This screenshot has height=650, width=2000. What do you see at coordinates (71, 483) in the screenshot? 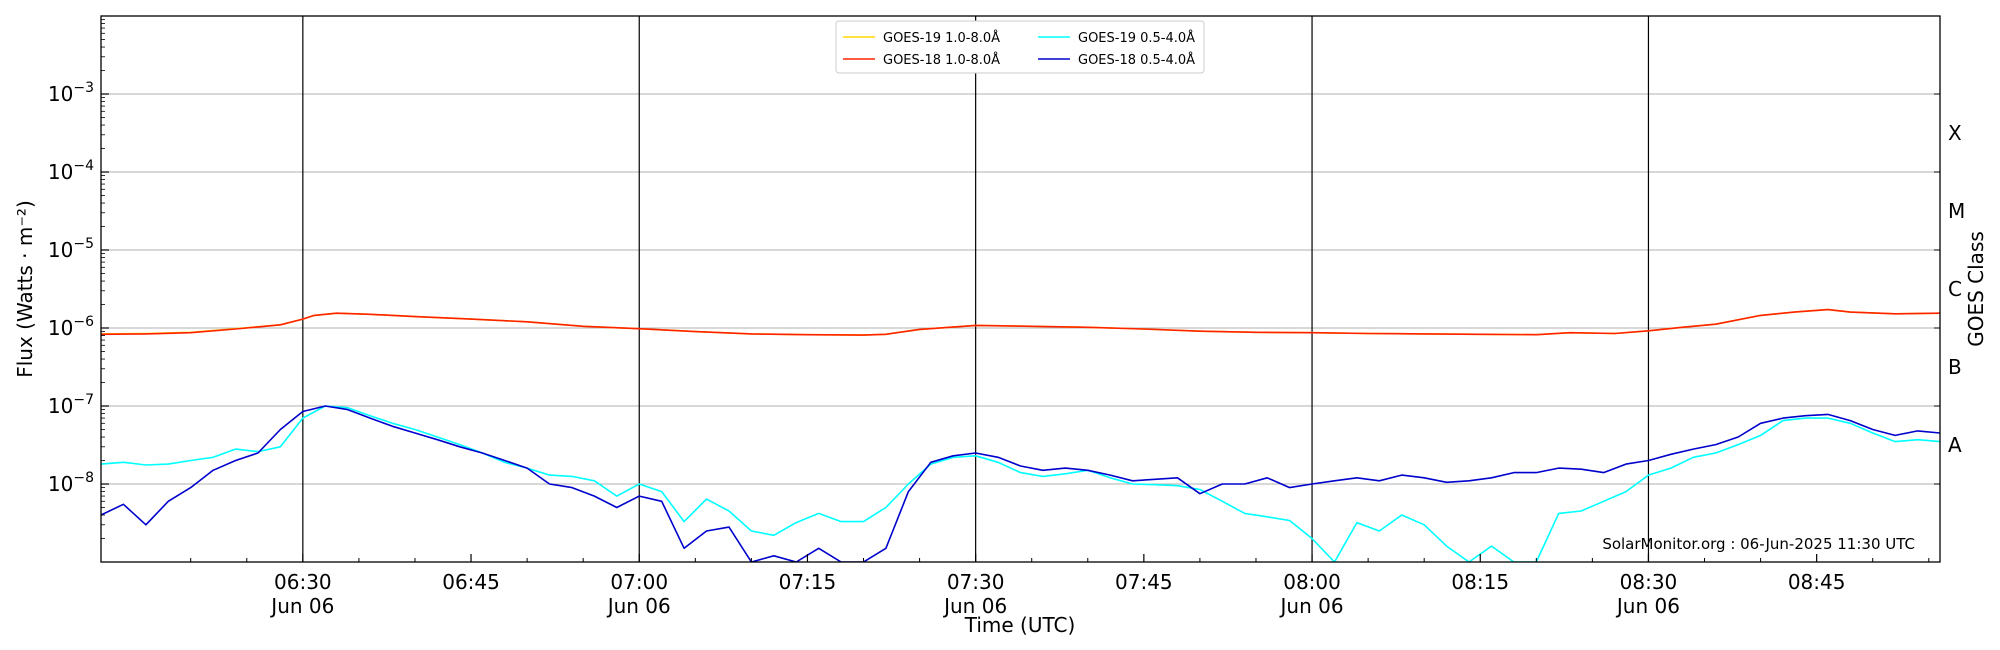
I see `y-tick-label: 10⁻⁸` at bounding box center [71, 483].